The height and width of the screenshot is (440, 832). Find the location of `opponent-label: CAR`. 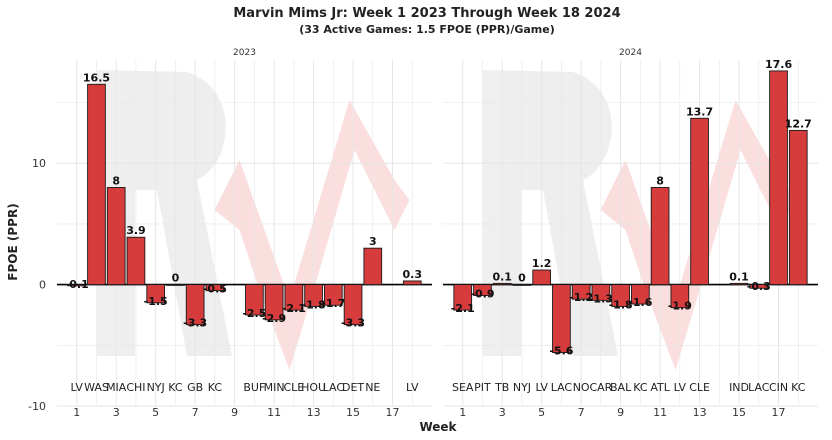

opponent-label: CAR is located at coordinates (600, 387).